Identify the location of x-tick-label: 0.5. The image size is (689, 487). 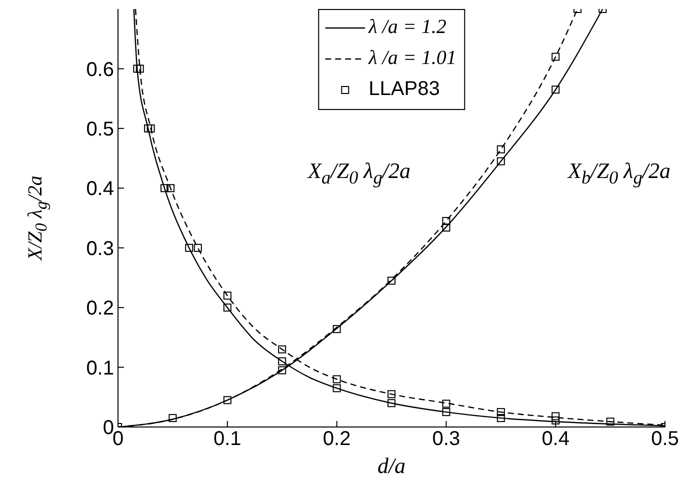
(665, 439).